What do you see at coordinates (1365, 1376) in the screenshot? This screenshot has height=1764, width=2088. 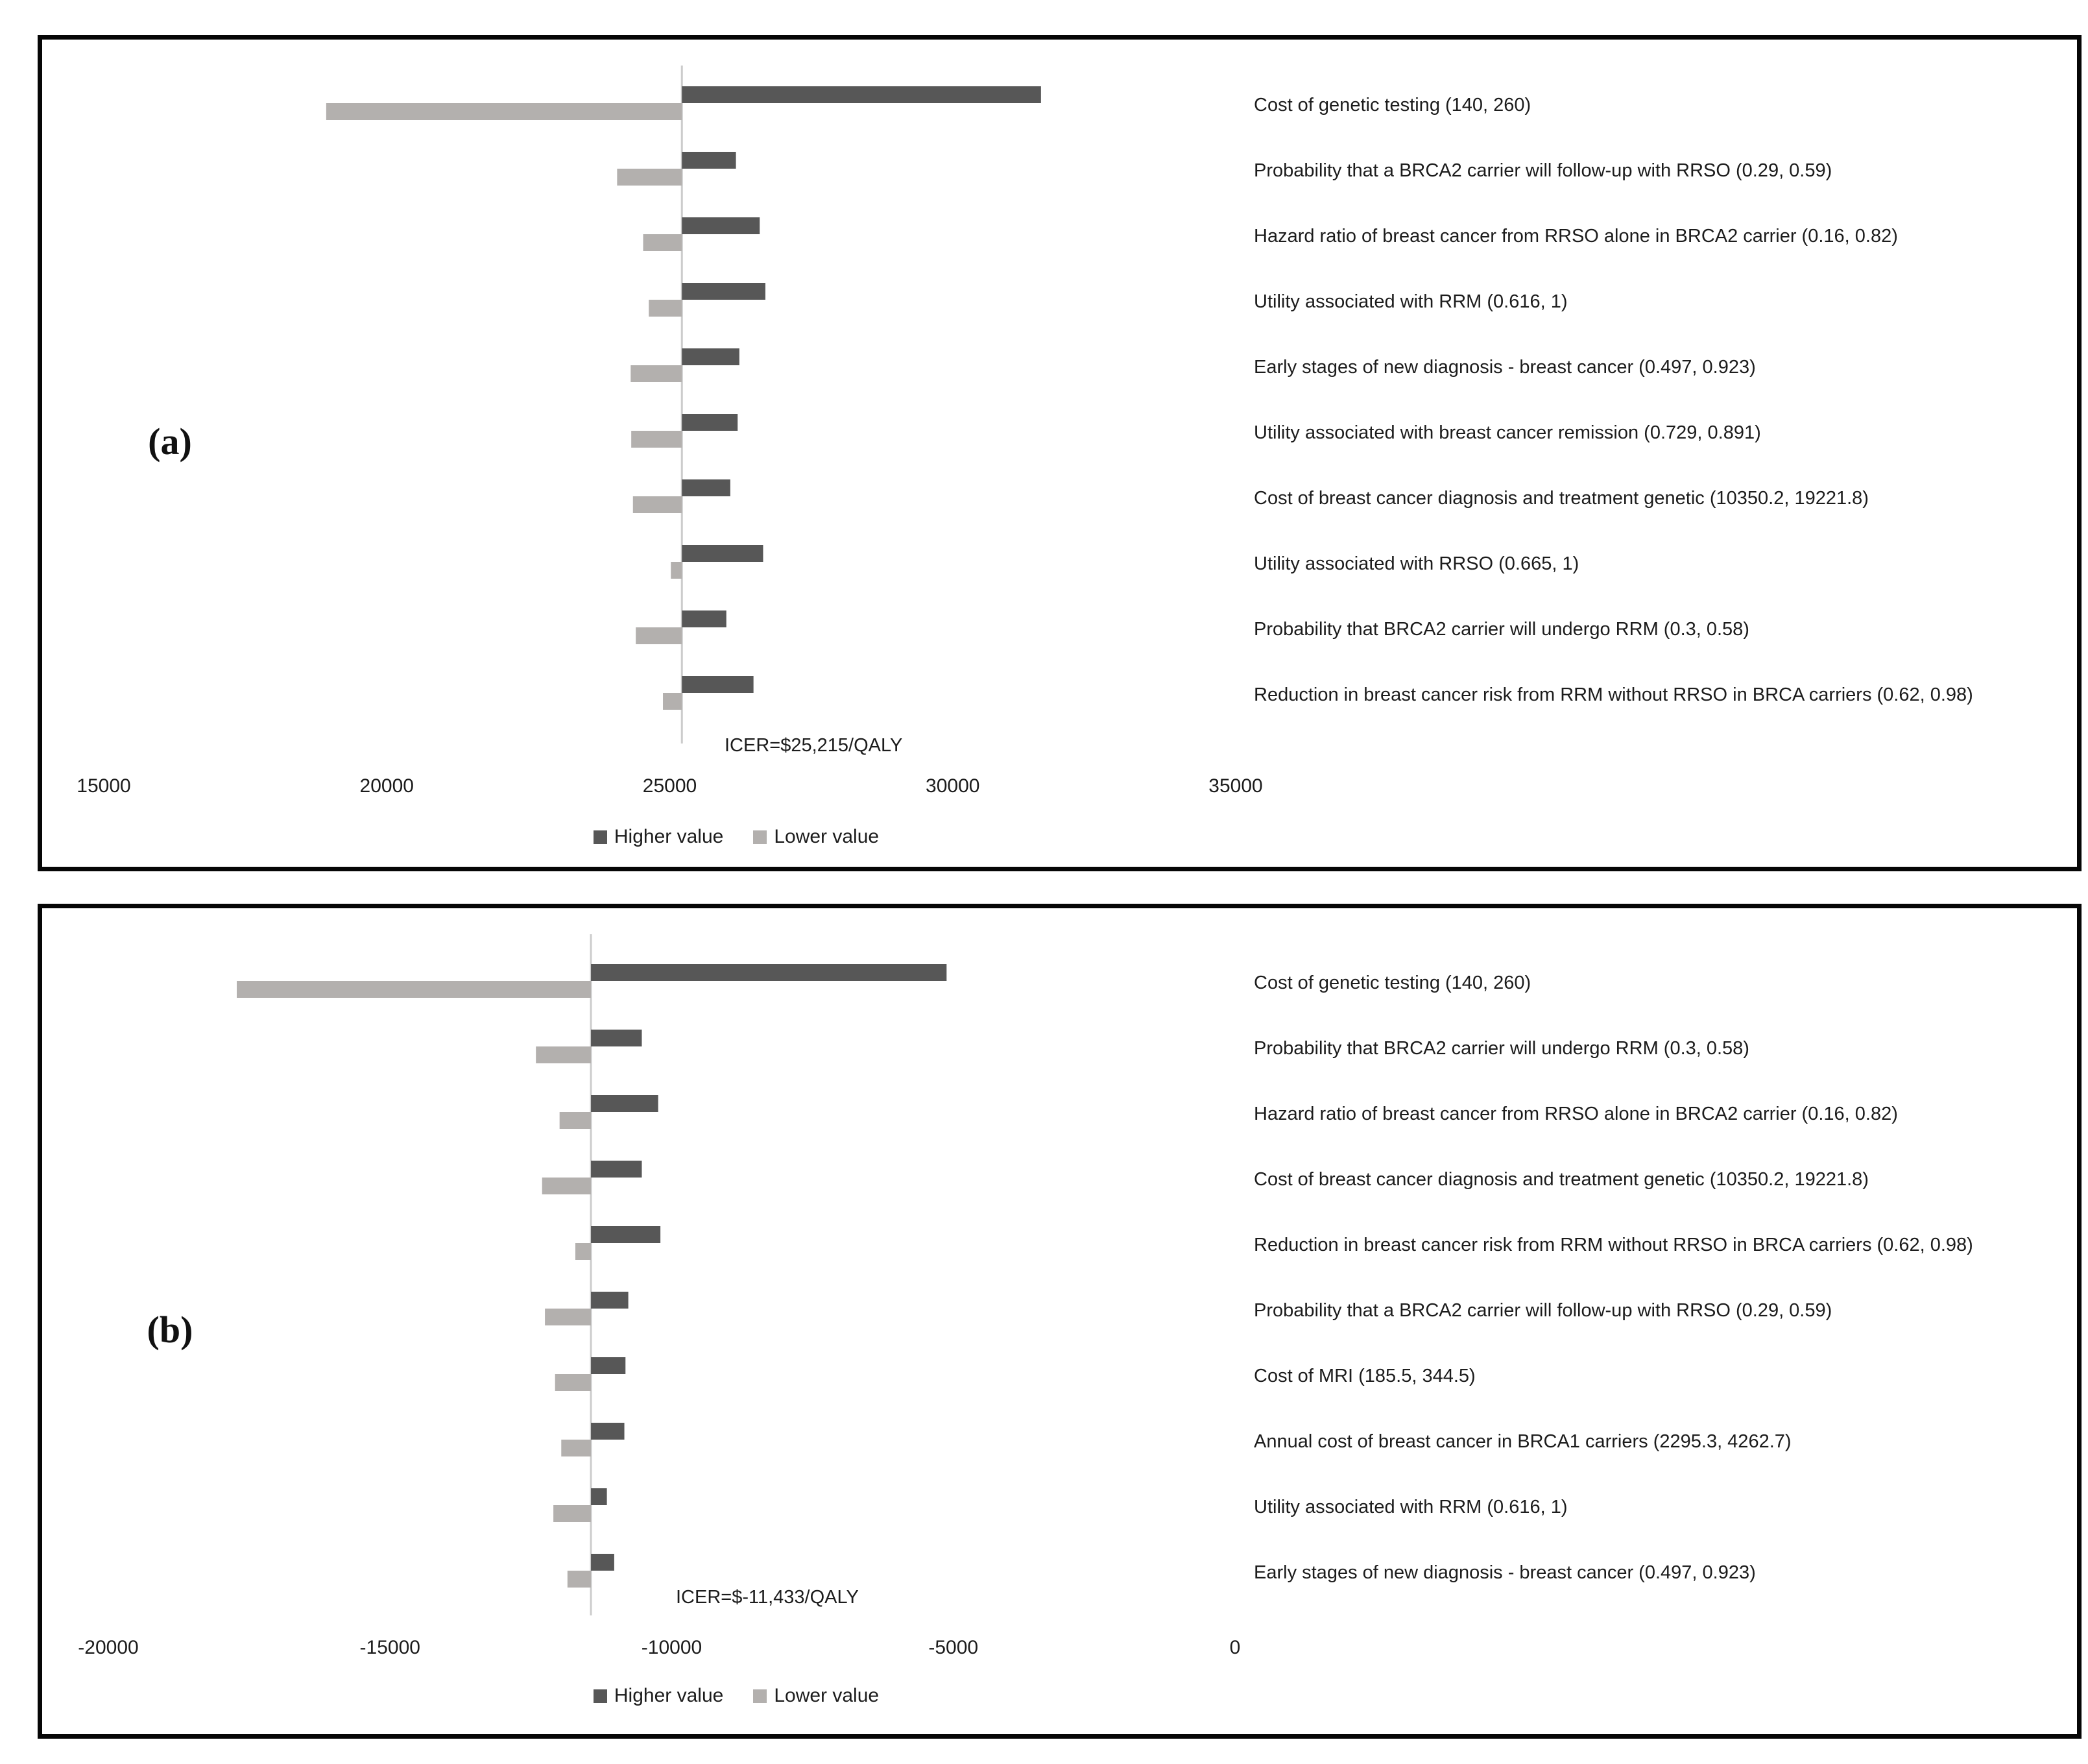 I see `category-label: Cost of MRI (185.5, 344.5)` at bounding box center [1365, 1376].